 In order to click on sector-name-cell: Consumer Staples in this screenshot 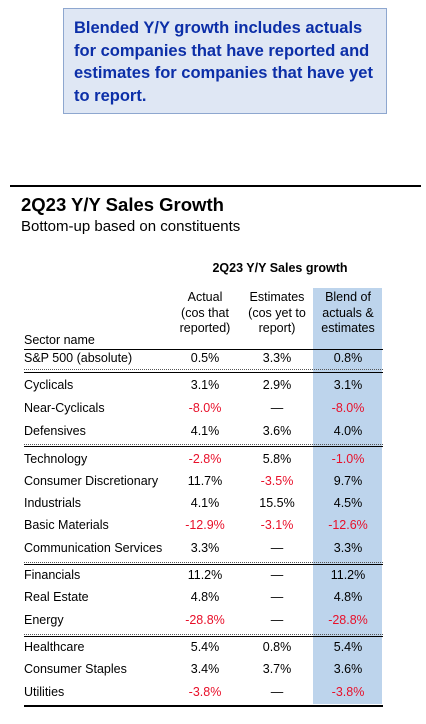, I will do `click(75, 669)`.